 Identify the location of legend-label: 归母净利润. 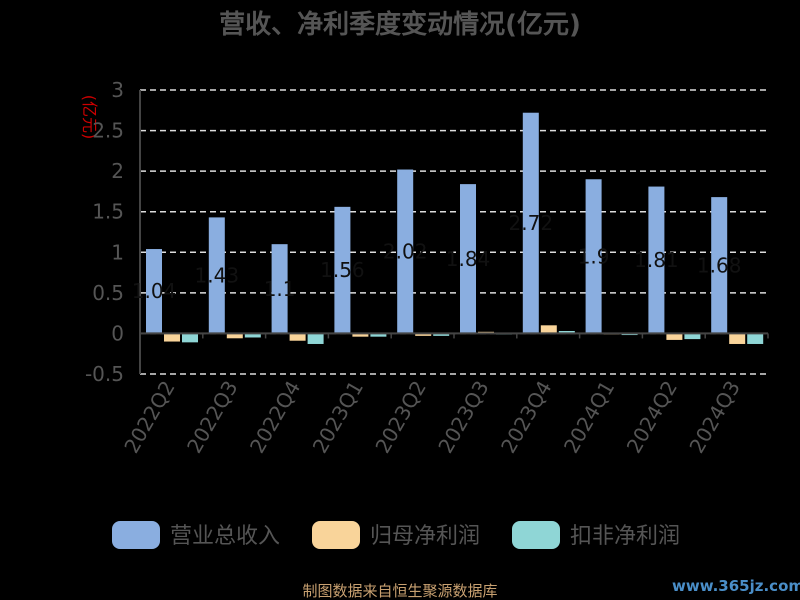
(425, 536).